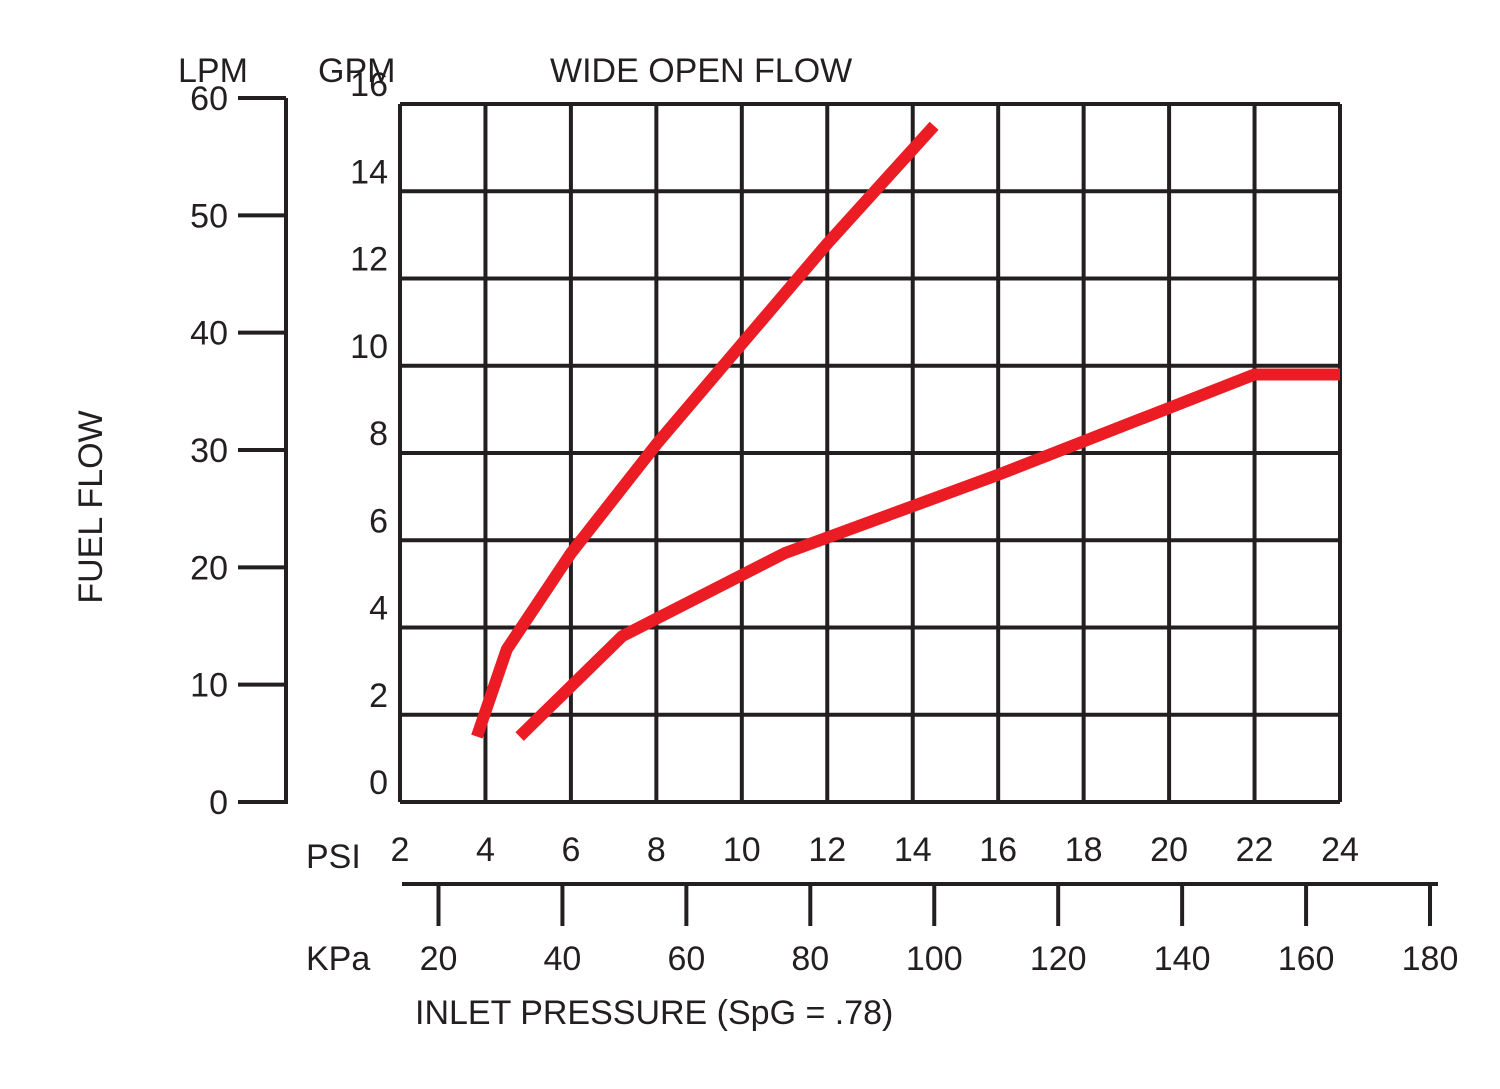  What do you see at coordinates (998, 850) in the screenshot?
I see `psi-tick-label: 16` at bounding box center [998, 850].